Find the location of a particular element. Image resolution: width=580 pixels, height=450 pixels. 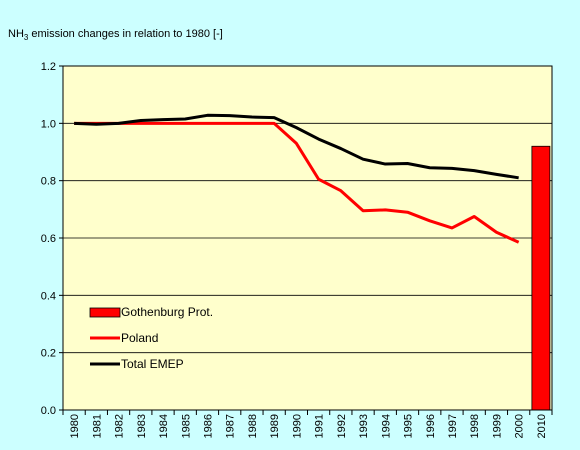

y-tick-label: 0.8 is located at coordinates (48, 182).